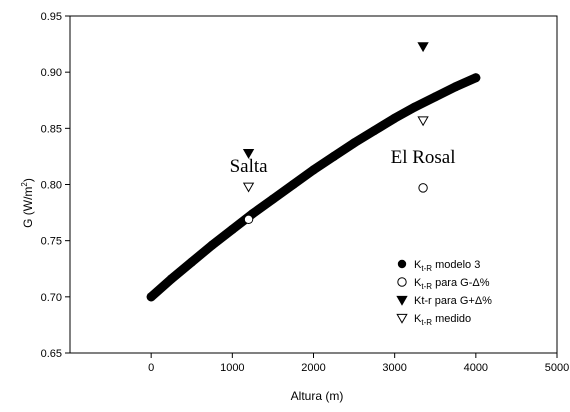  Describe the element at coordinates (476, 368) in the screenshot. I see `x-tick-label: 4000` at that location.